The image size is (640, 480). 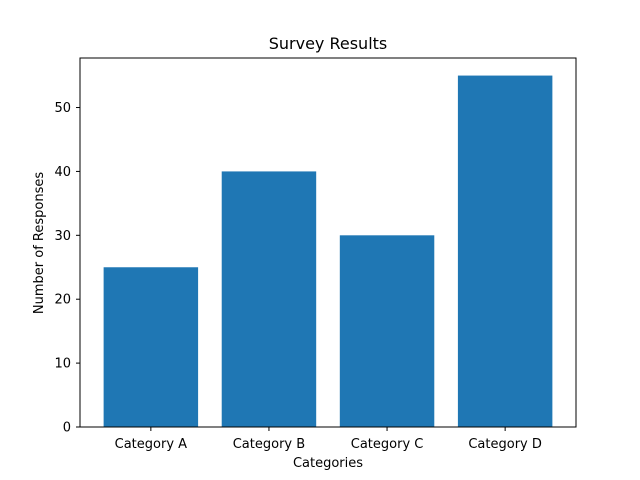 What do you see at coordinates (62, 300) in the screenshot?
I see `y-tick-label-20: 20` at bounding box center [62, 300].